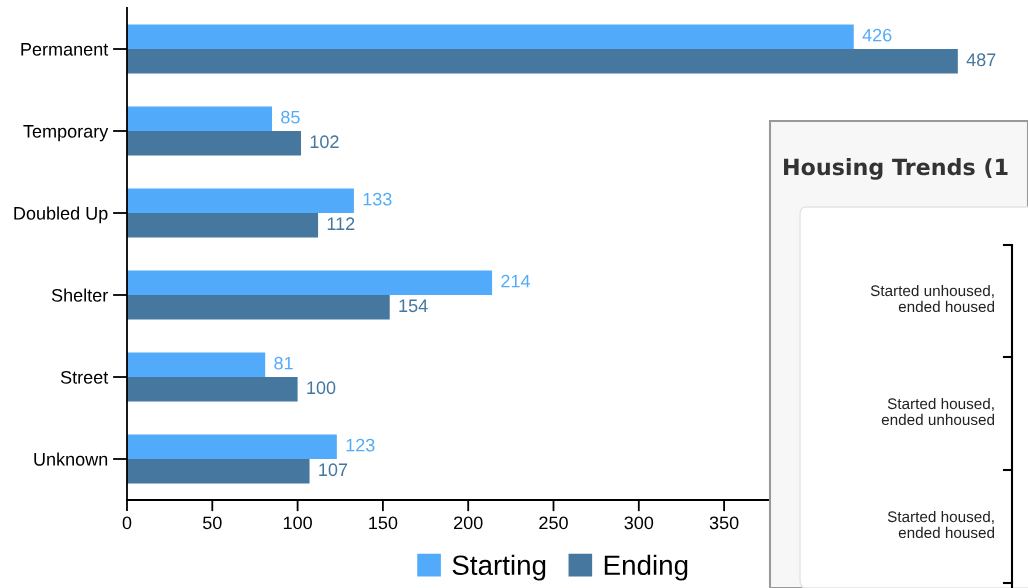 This screenshot has height=588, width=1028. I want to click on y-tick-label: Temporary, so click(66, 133).